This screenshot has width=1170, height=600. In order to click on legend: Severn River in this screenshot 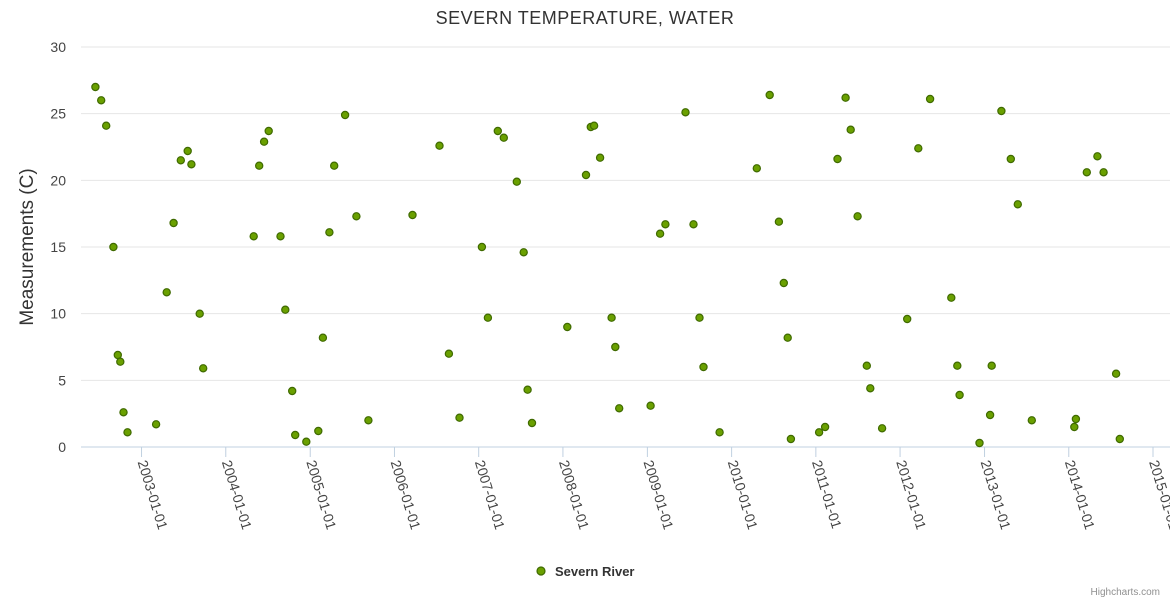, I will do `click(585, 571)`.